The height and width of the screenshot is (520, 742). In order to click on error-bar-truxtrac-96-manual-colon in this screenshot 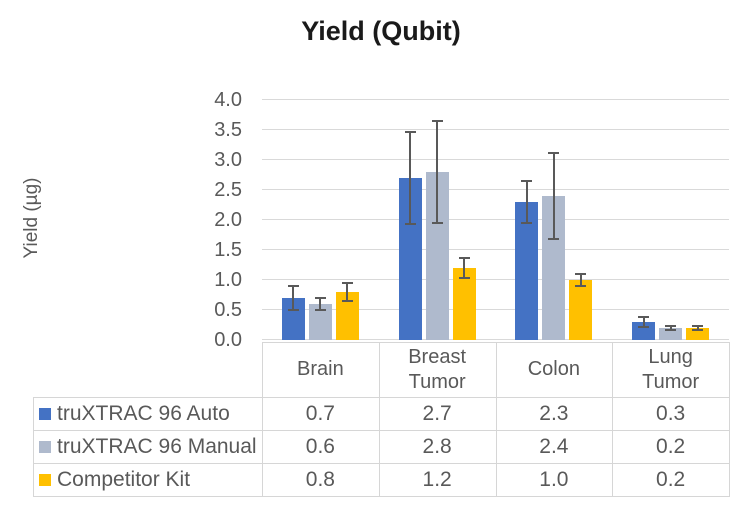, I will do `click(553, 196)`.